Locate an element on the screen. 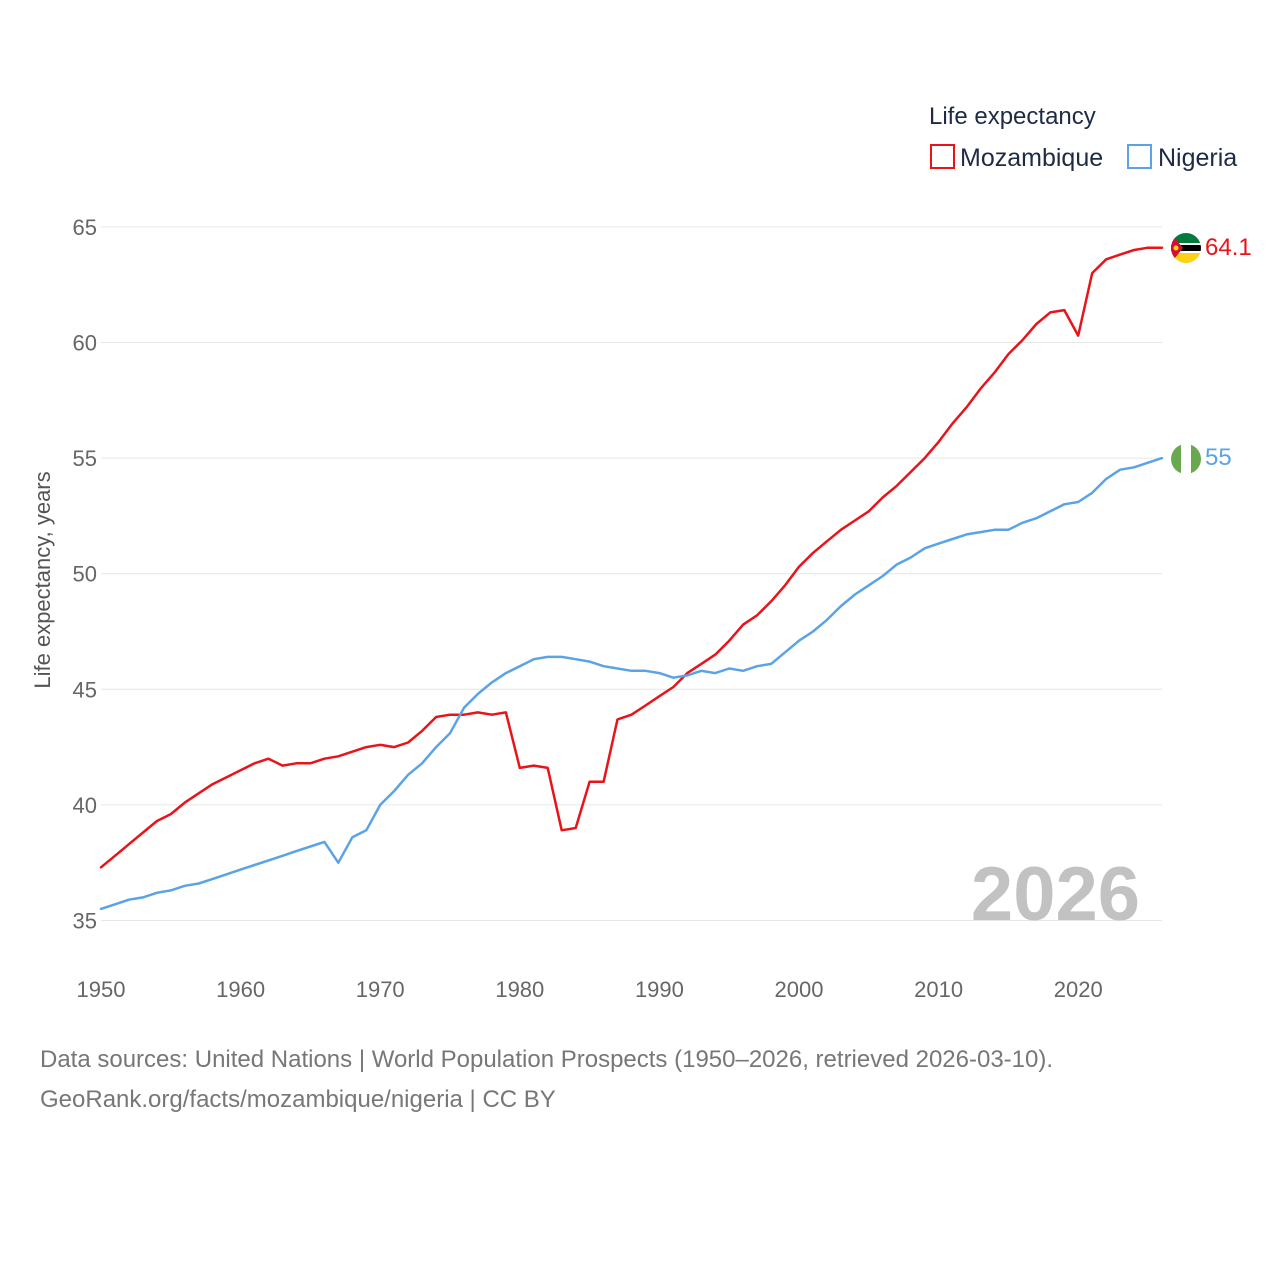 The image size is (1280, 1280). x-axis-ticks: 1950 1960 1970 1980 1990 2000 2010 2020 is located at coordinates (590, 989).